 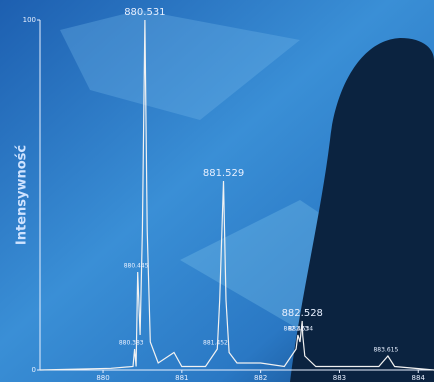 I want to click on x-tick-label: 881, so click(x=181, y=378).